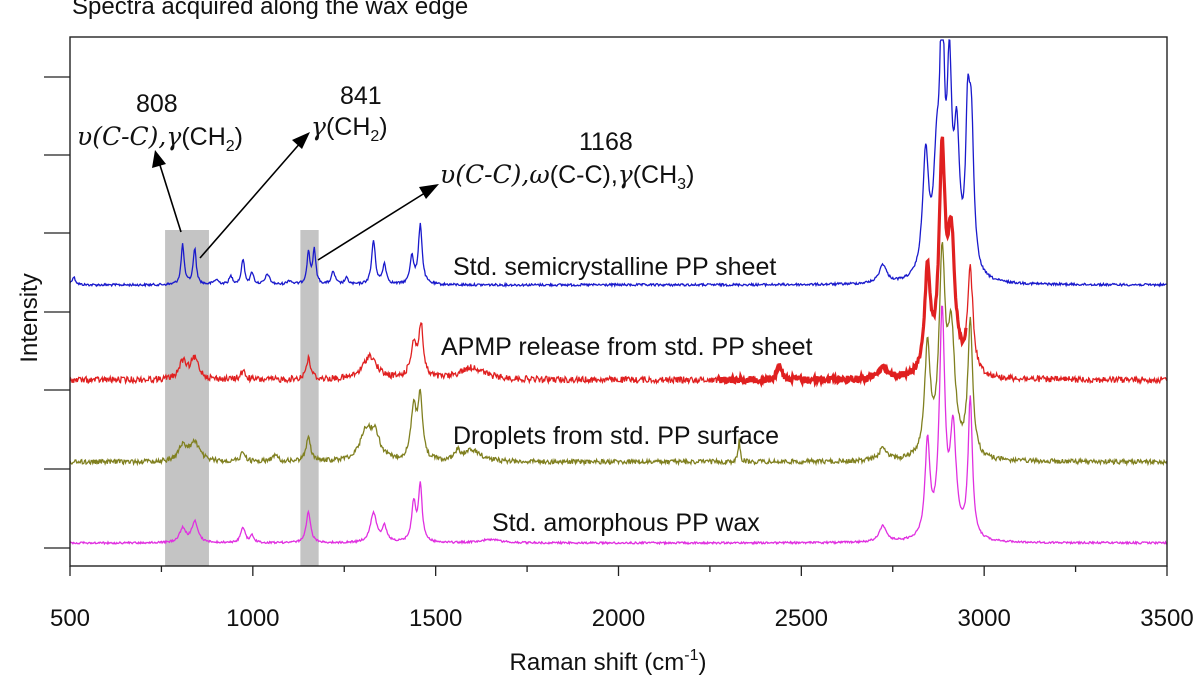 Image resolution: width=1204 pixels, height=679 pixels. What do you see at coordinates (567, 176) in the screenshot?
I see `annotation-1168-assignment: υ(C-C),ω(C-C),γ(CH3)` at bounding box center [567, 176].